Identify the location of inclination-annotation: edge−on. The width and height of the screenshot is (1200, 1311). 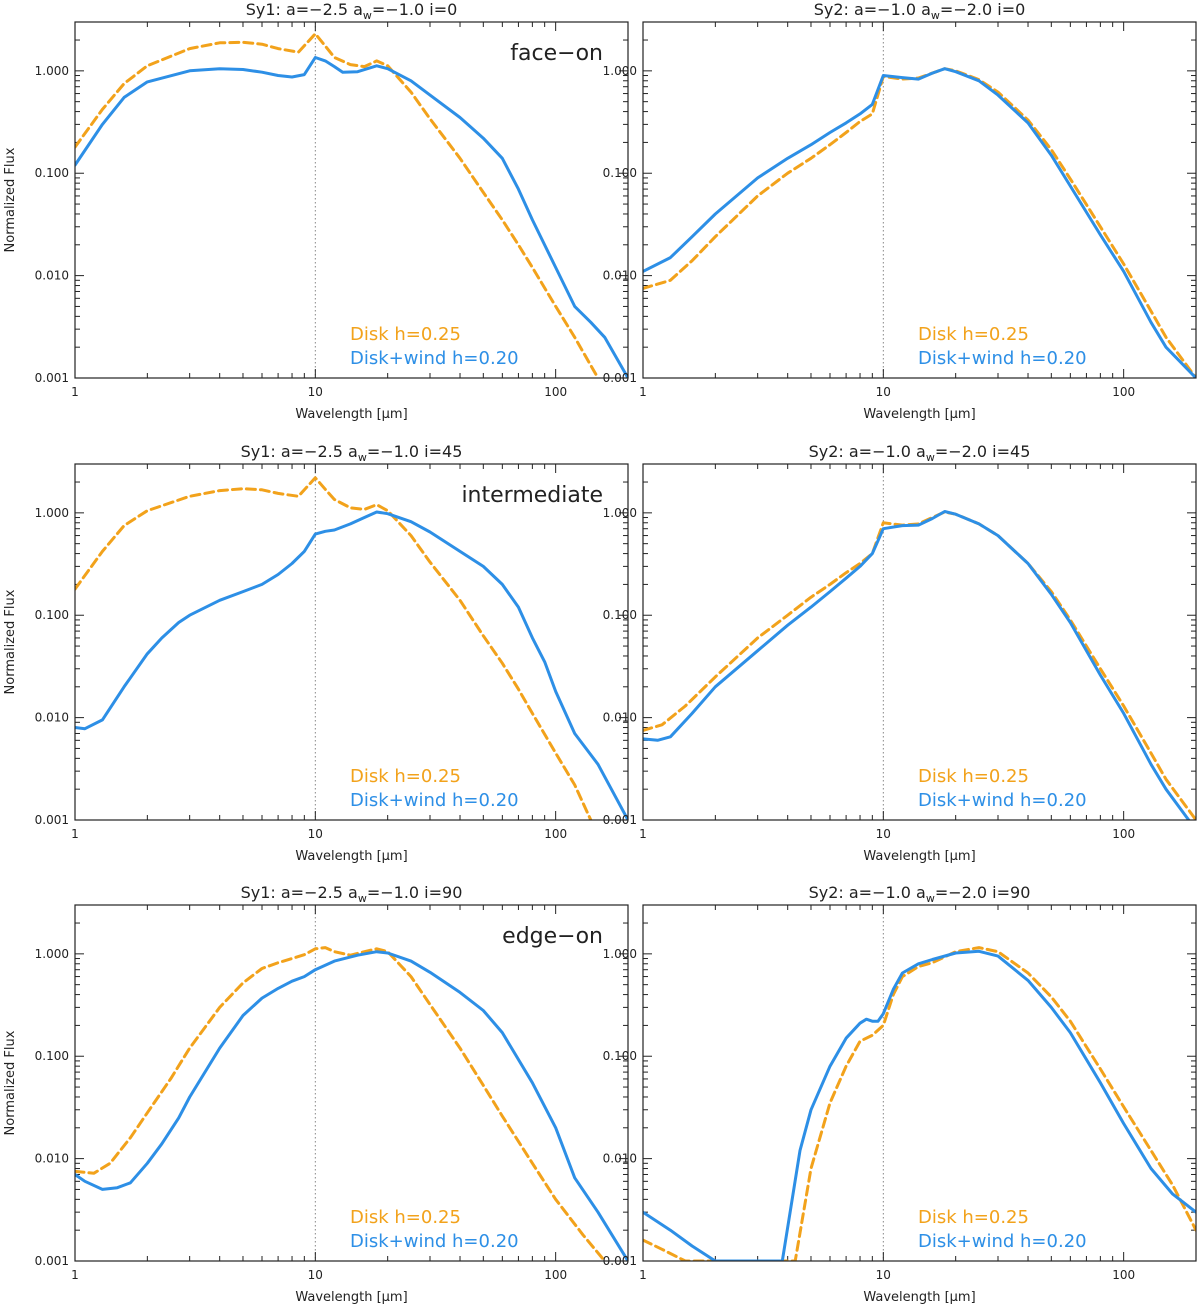
(552, 936).